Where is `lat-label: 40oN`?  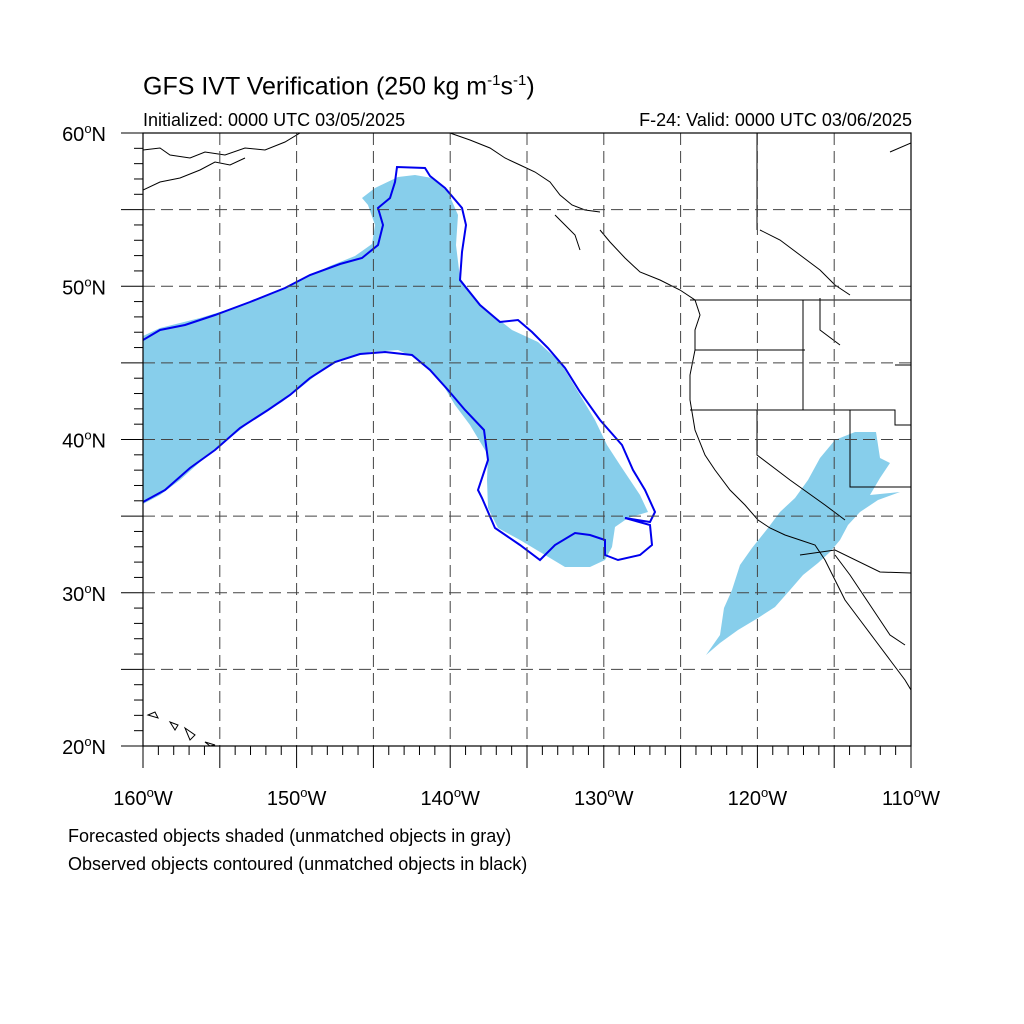
lat-label: 40oN is located at coordinates (84, 440).